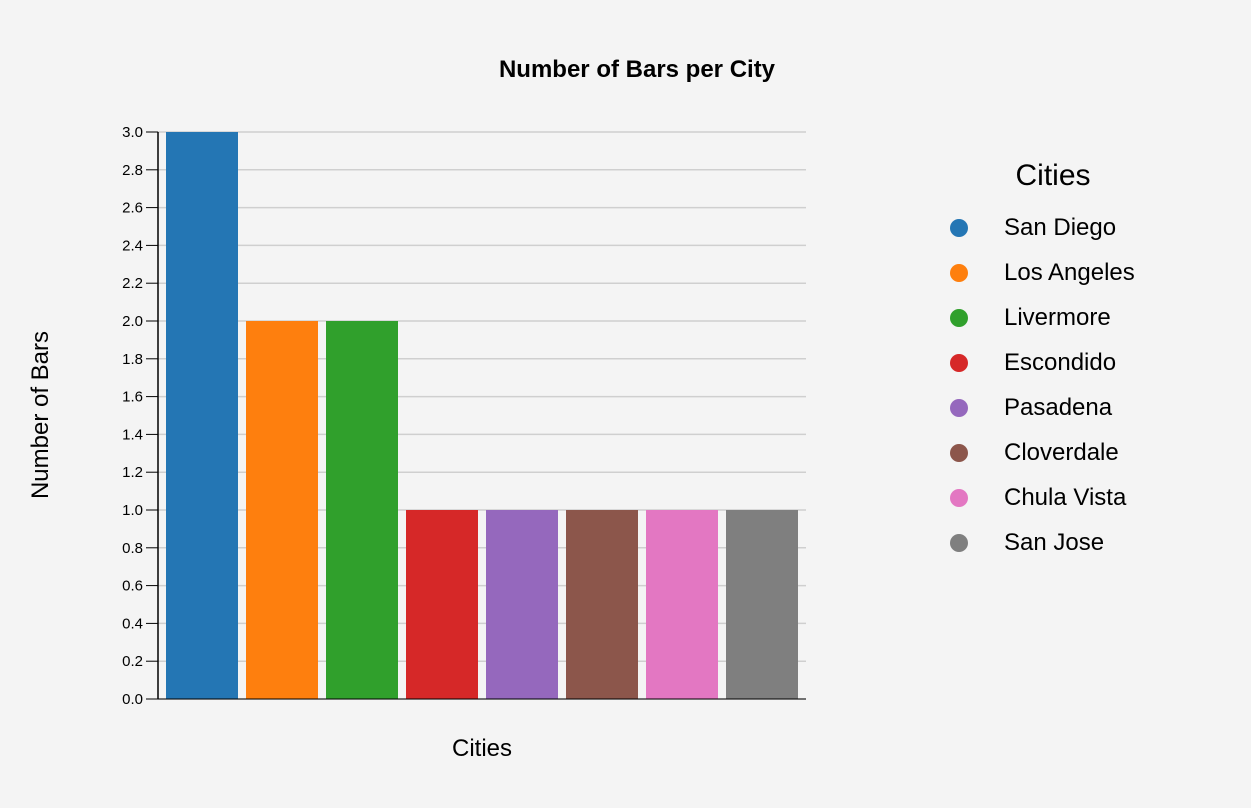 The width and height of the screenshot is (1251, 808). I want to click on bar-chula-vista, so click(682, 604).